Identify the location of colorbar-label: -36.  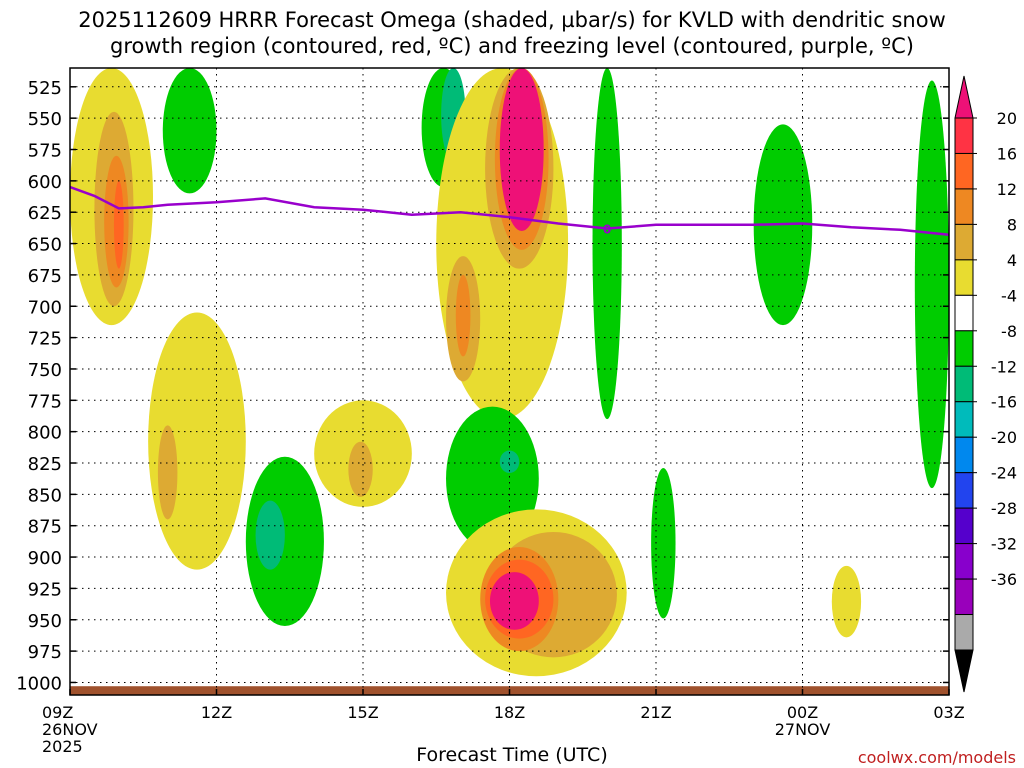
(1004, 579).